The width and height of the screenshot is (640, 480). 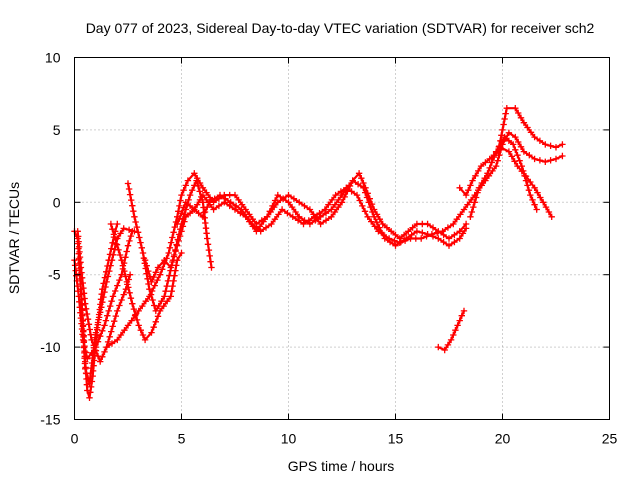 What do you see at coordinates (53, 58) in the screenshot?
I see `y-tick-label: 10` at bounding box center [53, 58].